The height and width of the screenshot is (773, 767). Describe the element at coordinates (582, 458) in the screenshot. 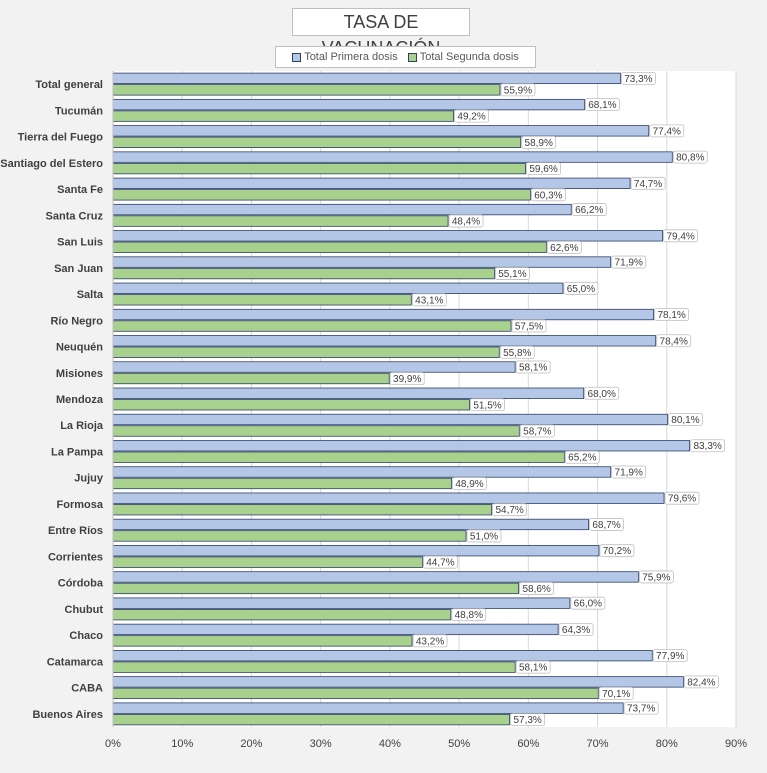

I see `data-label-segunda-la-pampa: 65,2%` at that location.